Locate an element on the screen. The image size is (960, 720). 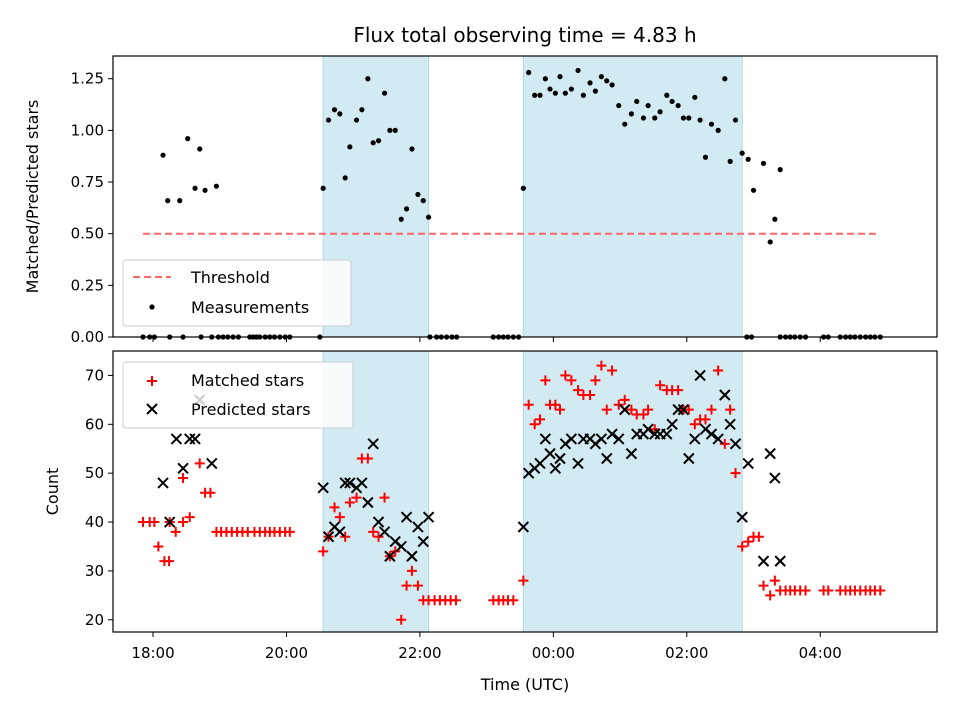
y-tick-label: 1.25 is located at coordinates (87, 79).